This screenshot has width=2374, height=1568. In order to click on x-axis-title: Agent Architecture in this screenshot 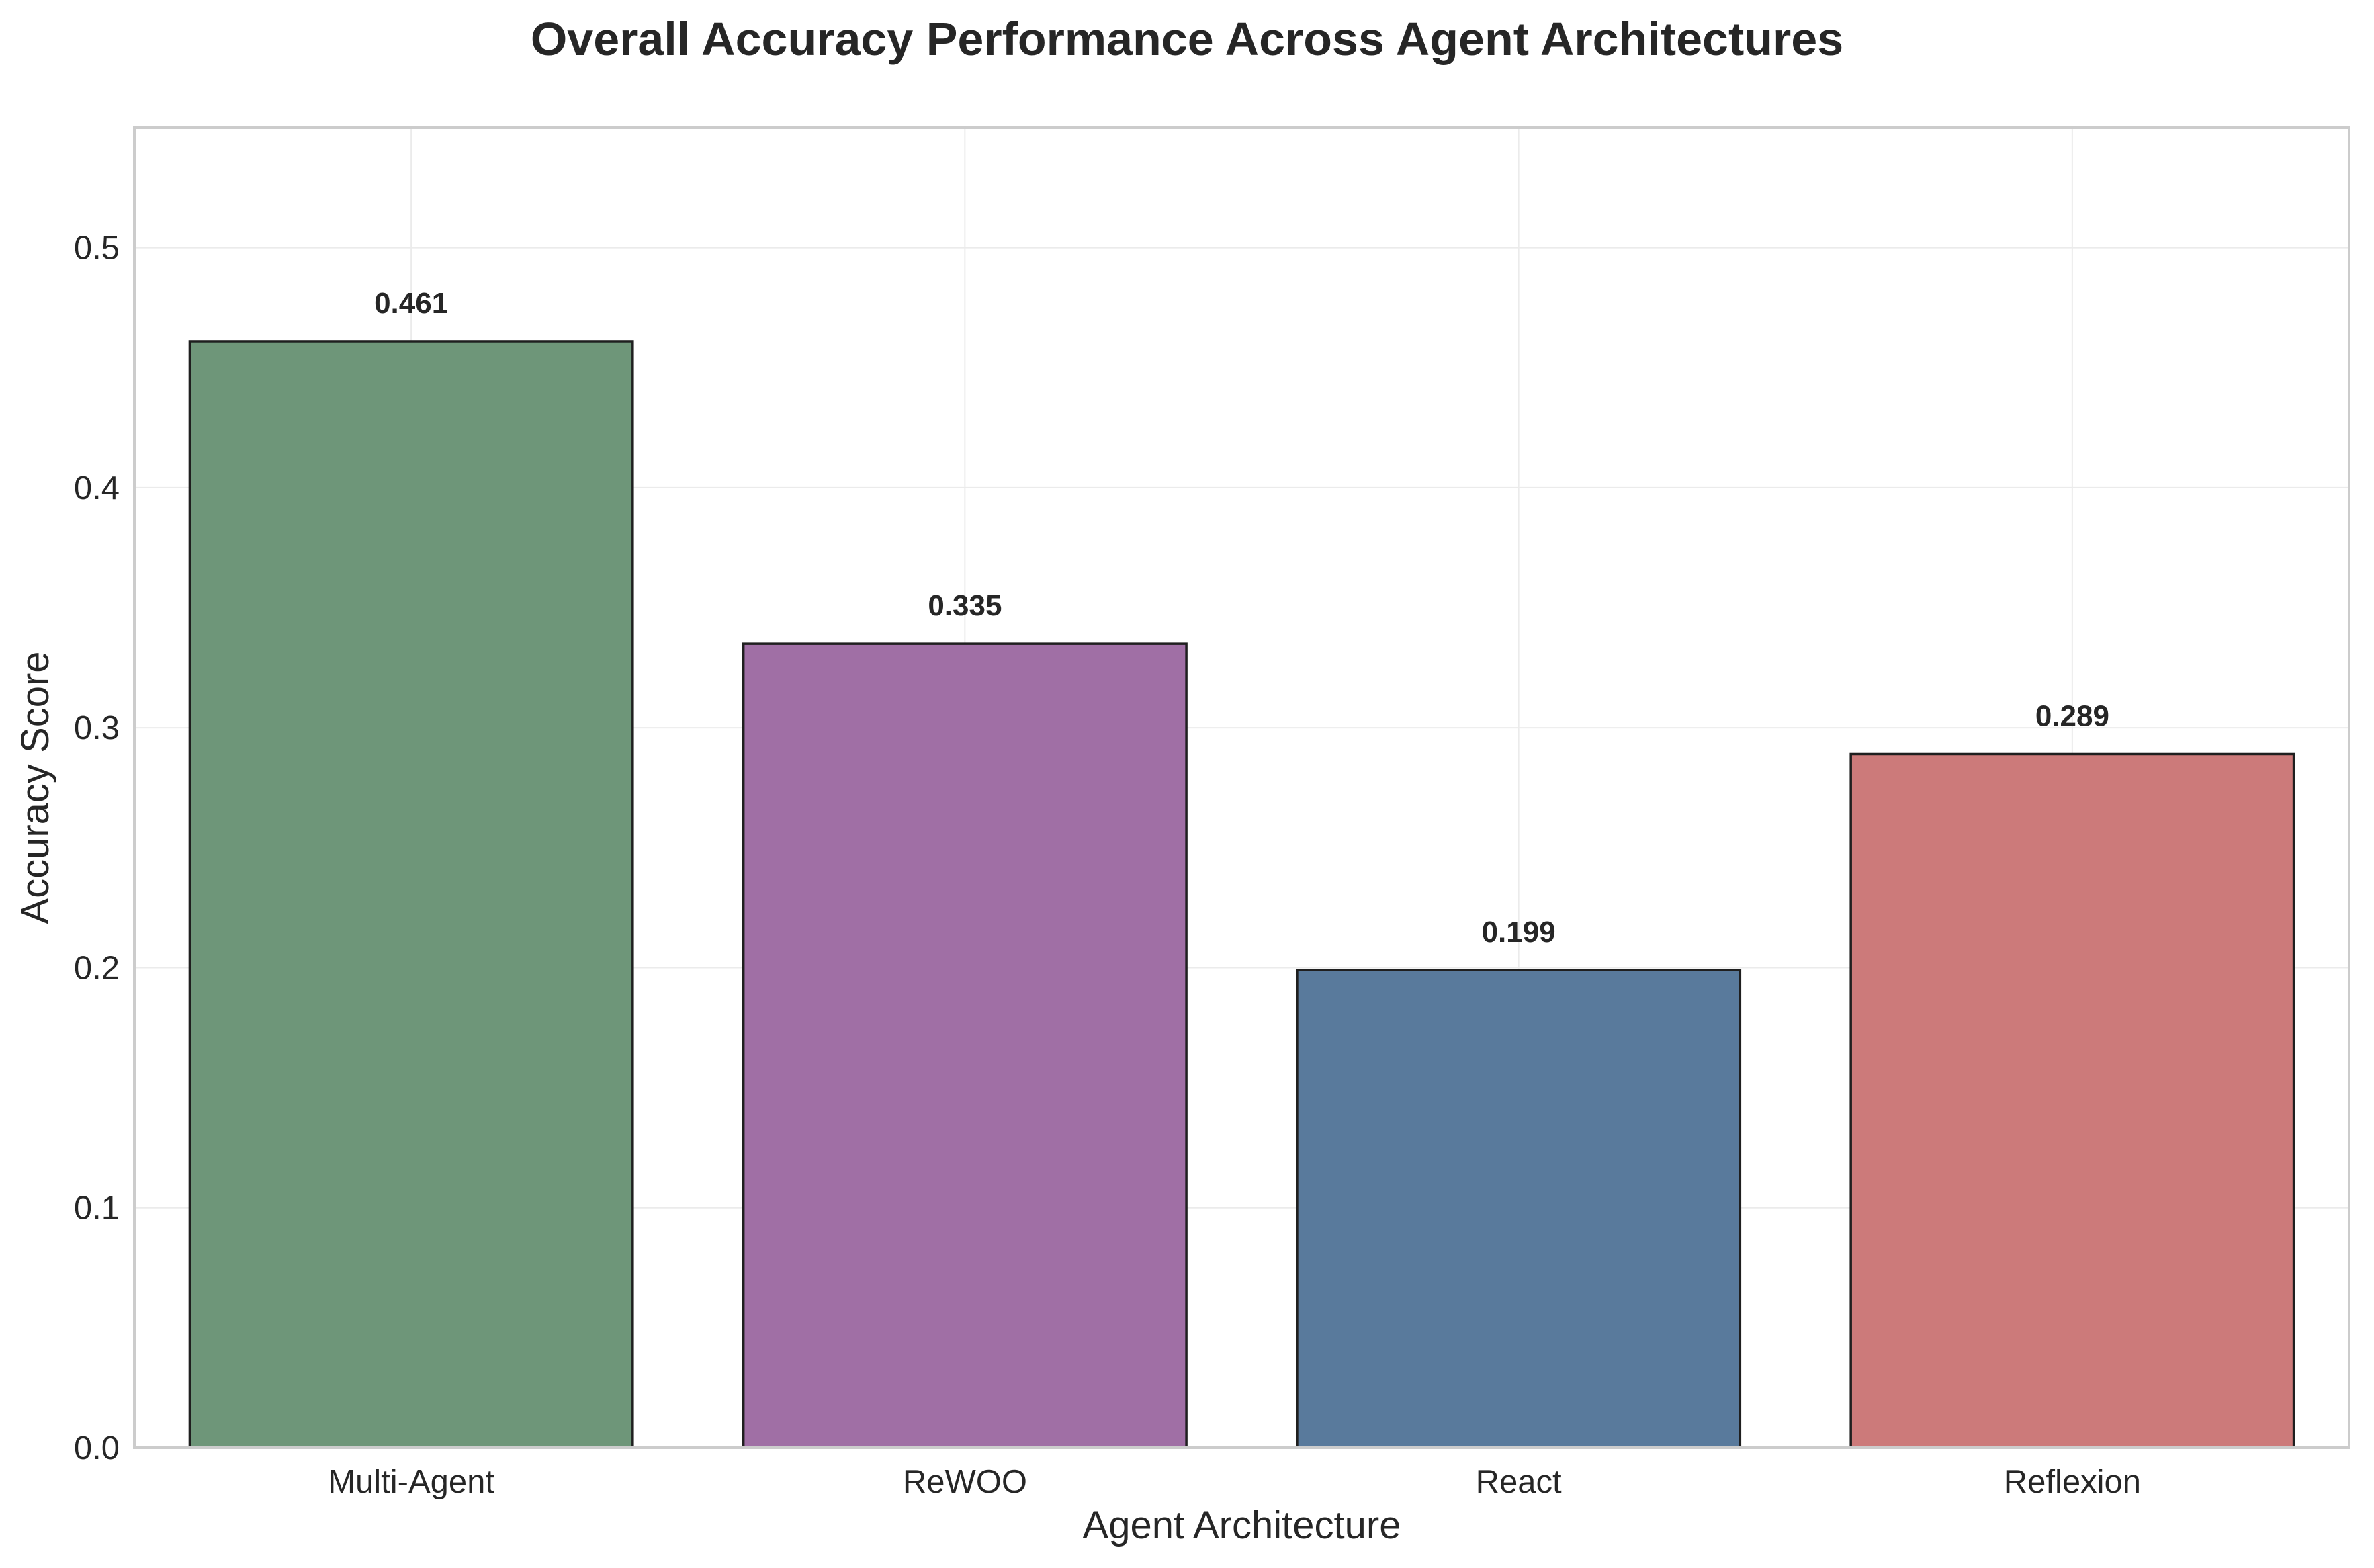, I will do `click(1242, 1525)`.